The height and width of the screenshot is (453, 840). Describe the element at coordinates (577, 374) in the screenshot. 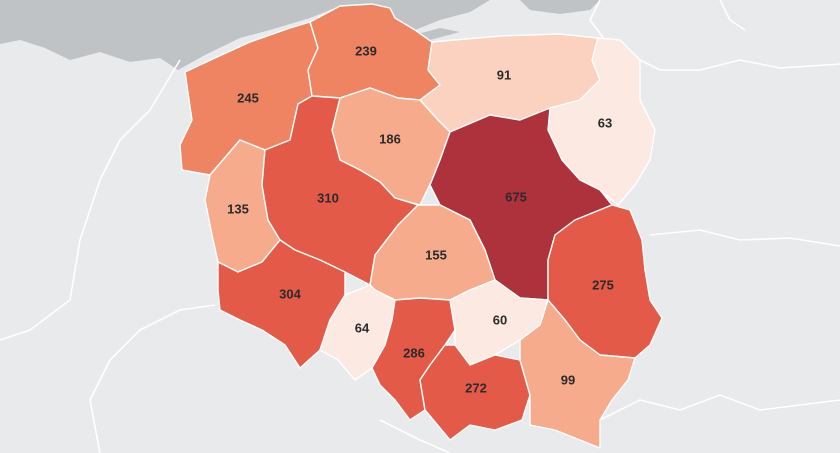

I see `region-podkarpackie` at that location.